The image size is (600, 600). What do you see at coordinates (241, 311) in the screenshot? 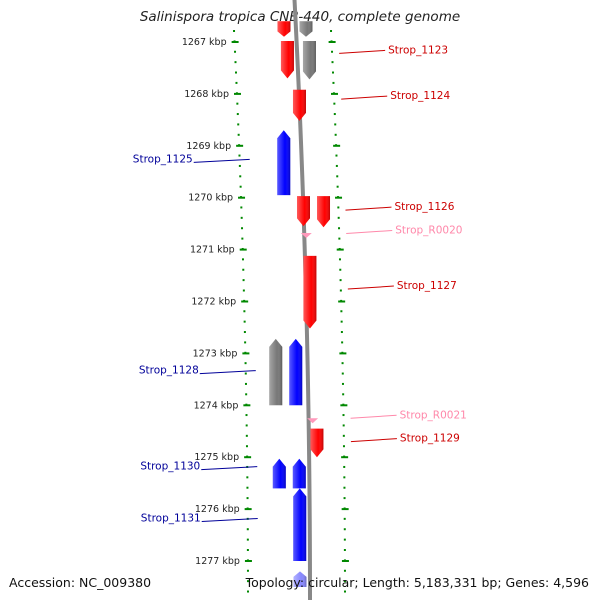
I see `left-tick-ruler` at bounding box center [241, 311].